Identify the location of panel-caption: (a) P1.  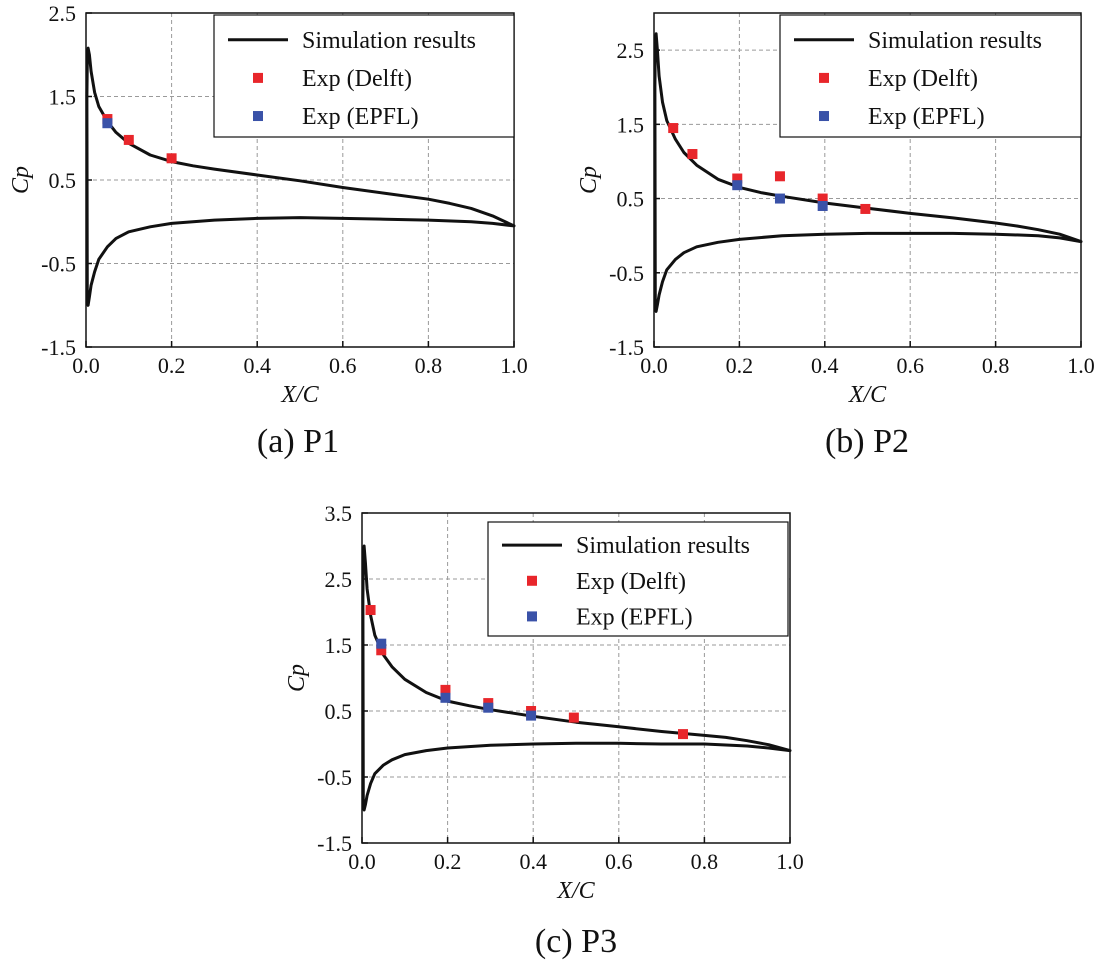
(298, 441).